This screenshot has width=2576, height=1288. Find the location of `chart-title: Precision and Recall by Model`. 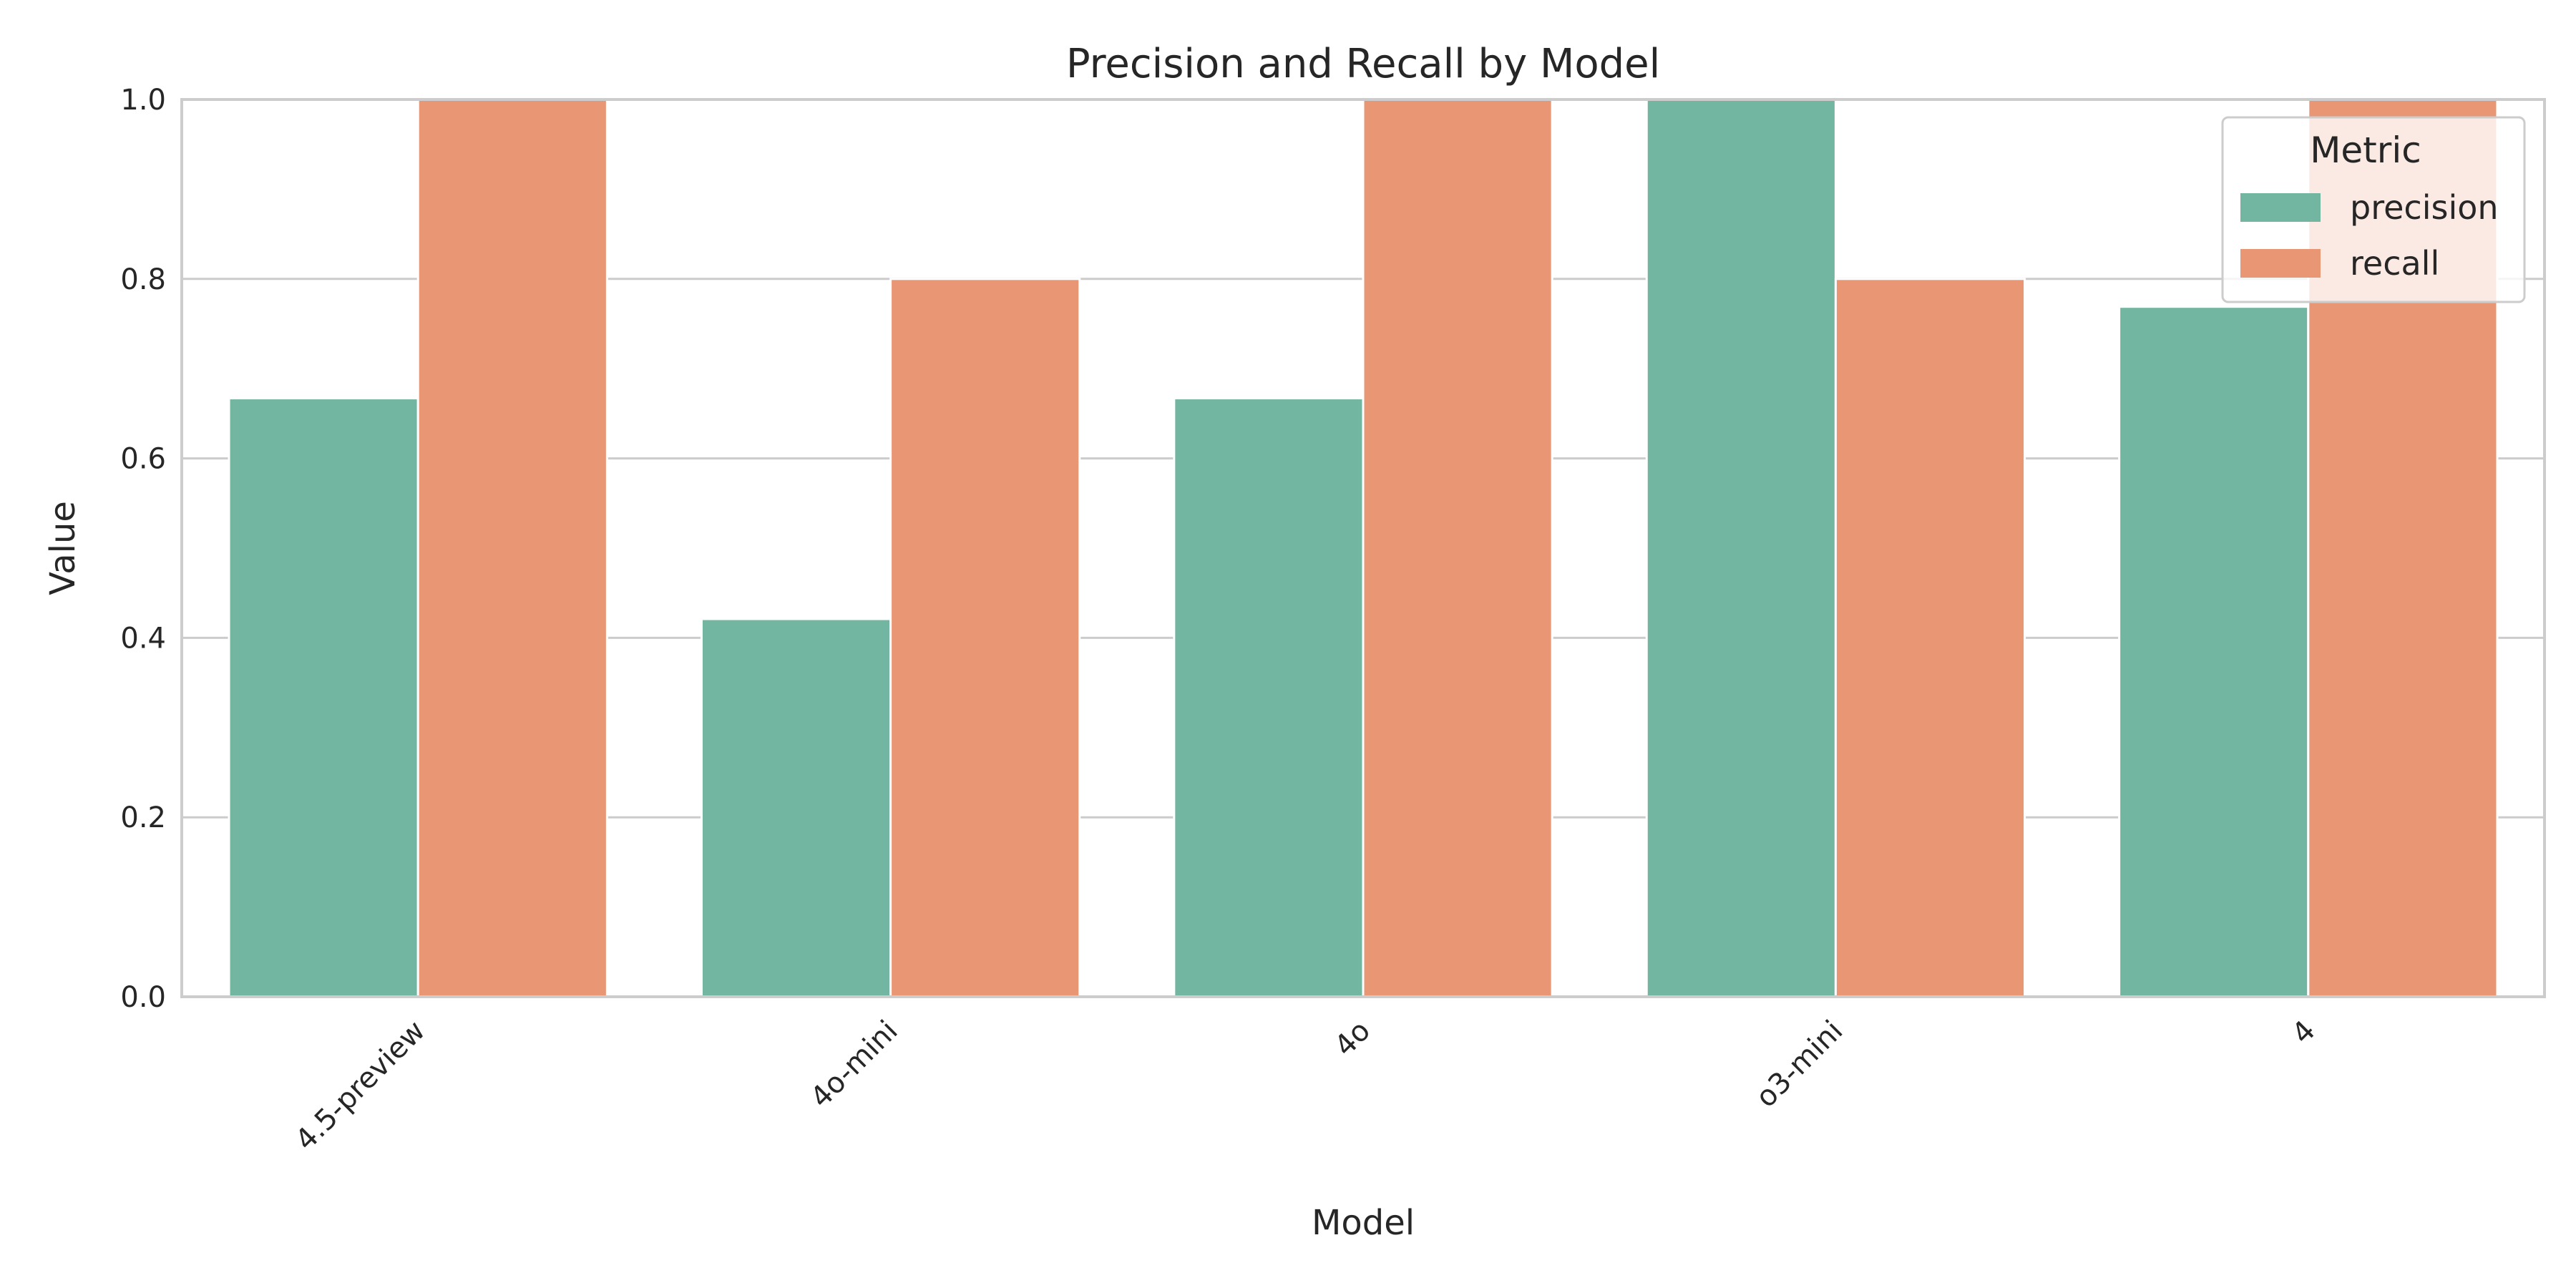

chart-title: Precision and Recall by Model is located at coordinates (1363, 64).